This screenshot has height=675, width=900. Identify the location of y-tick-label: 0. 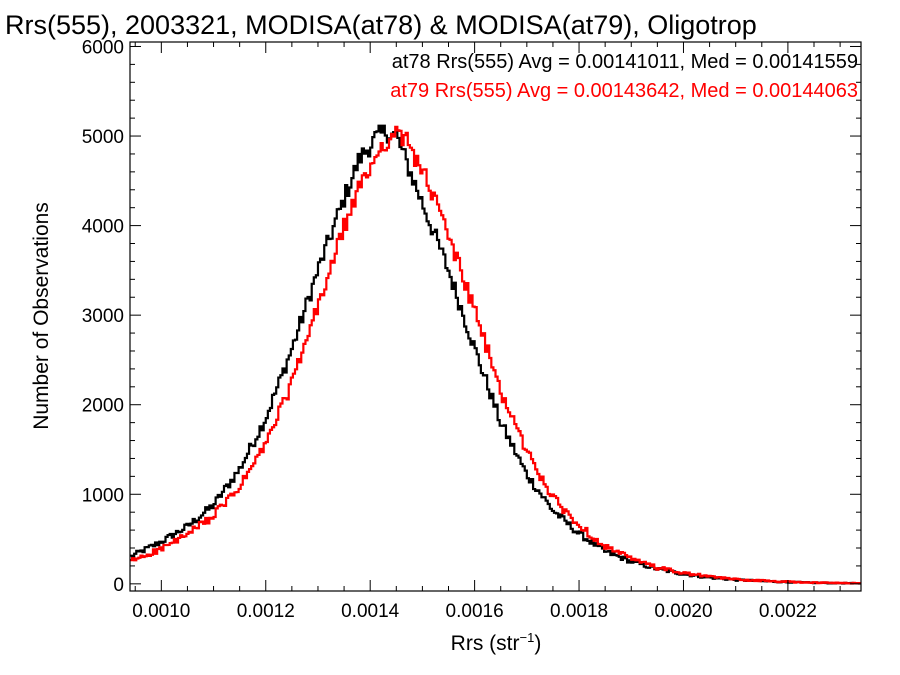
(118, 585).